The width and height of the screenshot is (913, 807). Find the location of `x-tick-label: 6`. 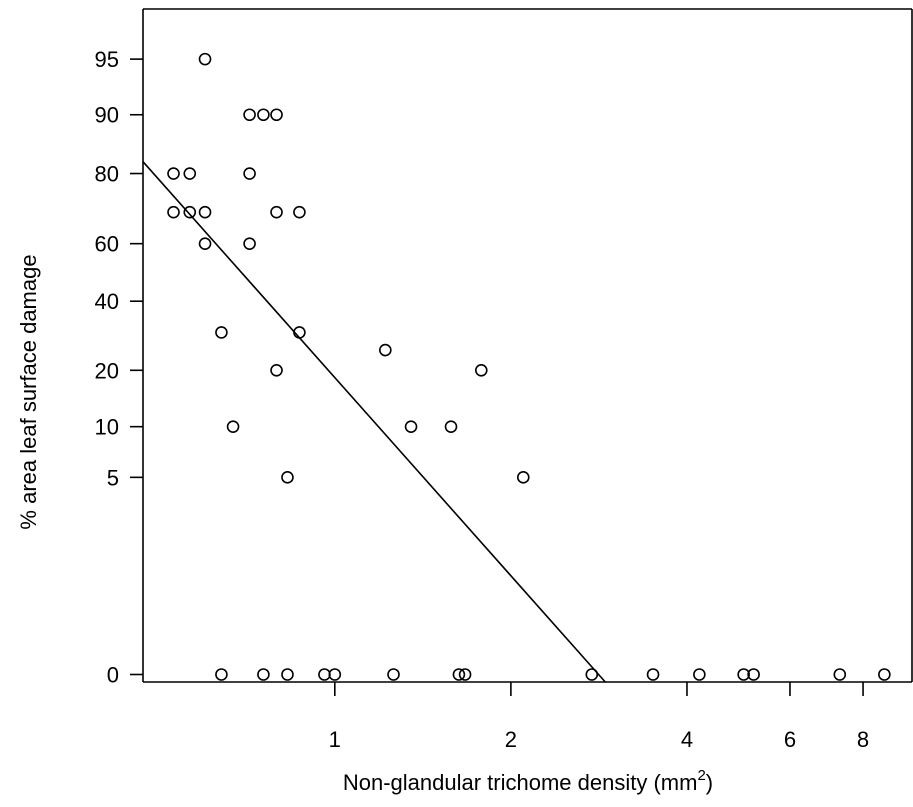

x-tick-label: 6 is located at coordinates (790, 739).